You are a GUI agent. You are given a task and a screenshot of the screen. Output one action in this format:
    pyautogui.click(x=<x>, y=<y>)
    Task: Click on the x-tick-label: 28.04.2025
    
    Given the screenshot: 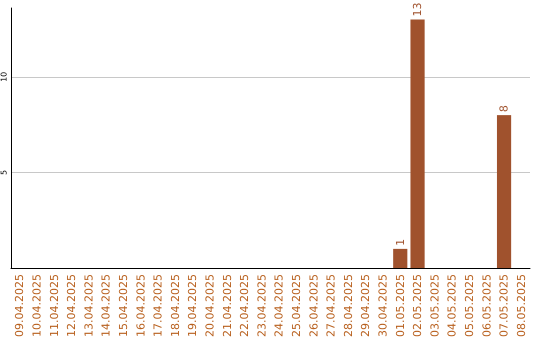 What is the action you would take?
    pyautogui.click(x=348, y=306)
    